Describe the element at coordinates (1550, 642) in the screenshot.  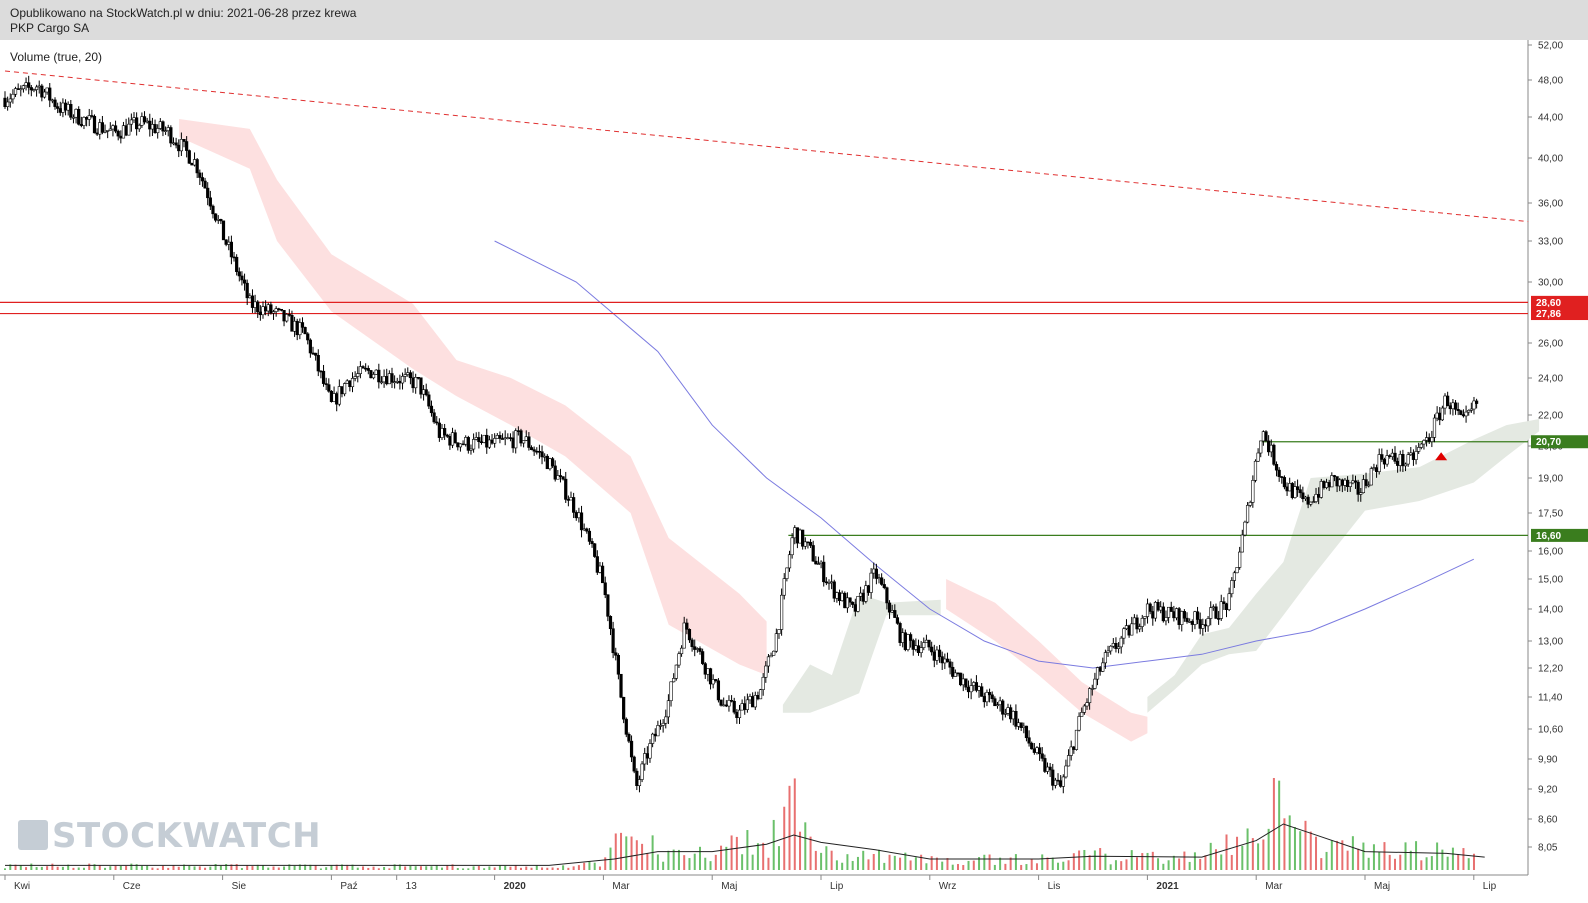
I see `price-tick-label: 13,00` at that location.